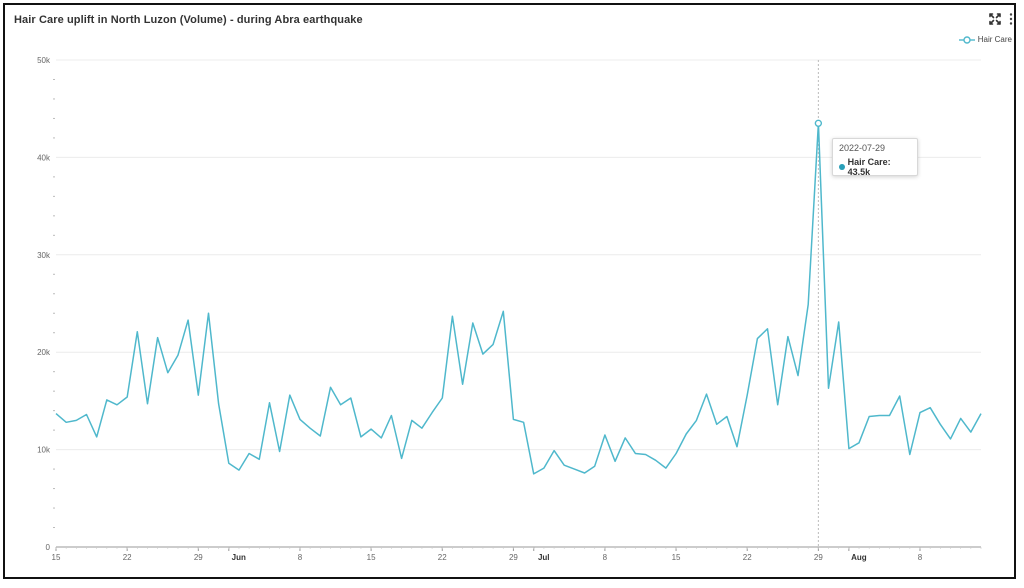 Image resolution: width=1024 pixels, height=588 pixels. I want to click on y-tick-label: 0, so click(48, 547).